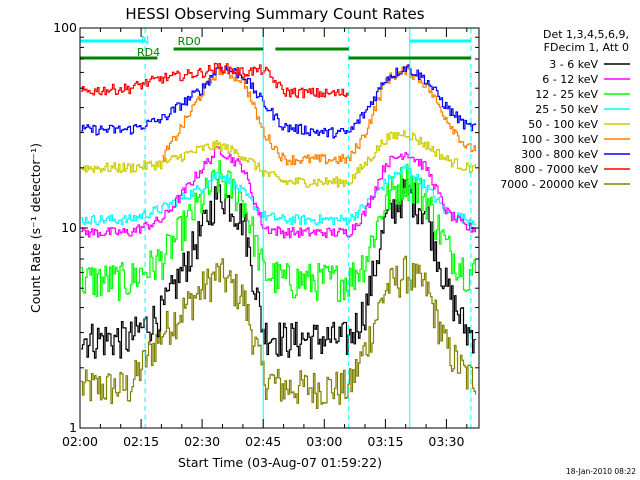  I want to click on x-tick-label: 03:00, so click(324, 441).